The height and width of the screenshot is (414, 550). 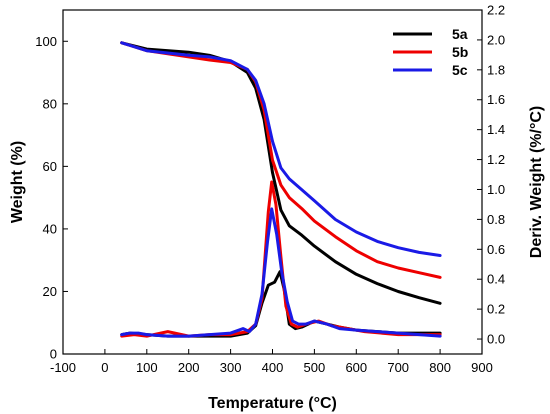 I want to click on y-right-tick-label: 0.2, so click(x=496, y=309).